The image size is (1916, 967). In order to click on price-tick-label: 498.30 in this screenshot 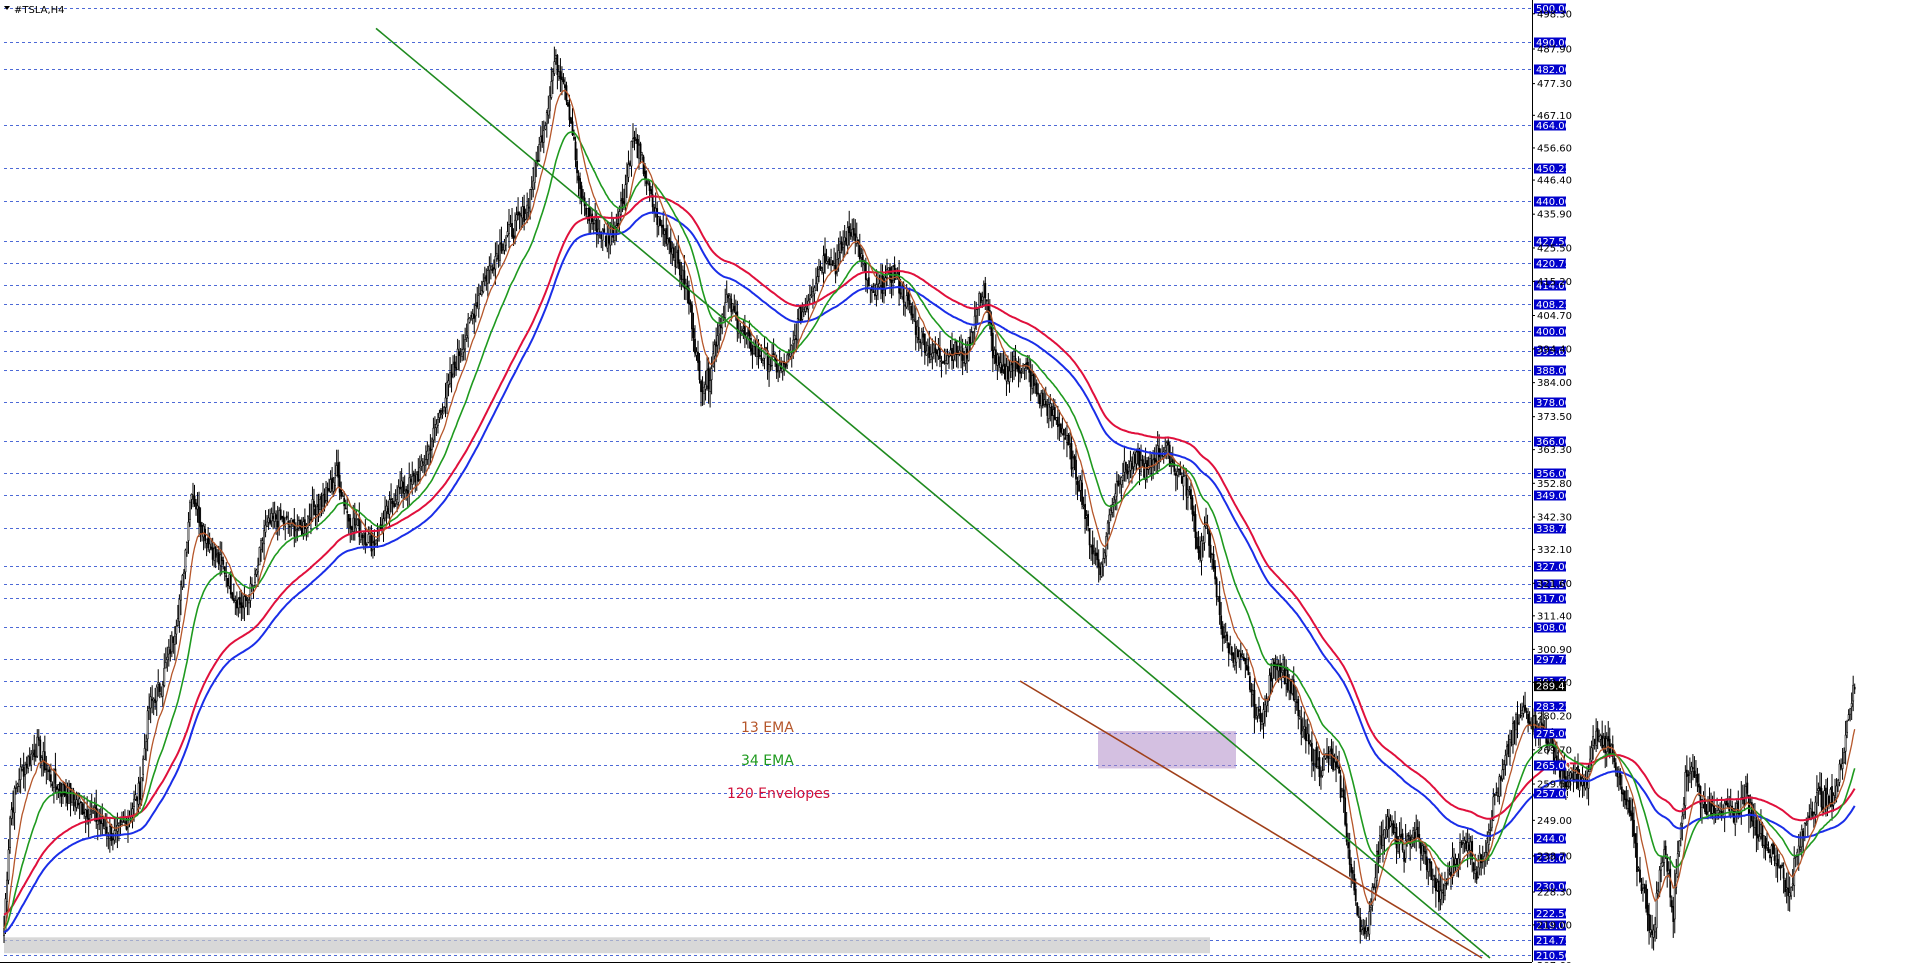, I will do `click(1554, 14)`.